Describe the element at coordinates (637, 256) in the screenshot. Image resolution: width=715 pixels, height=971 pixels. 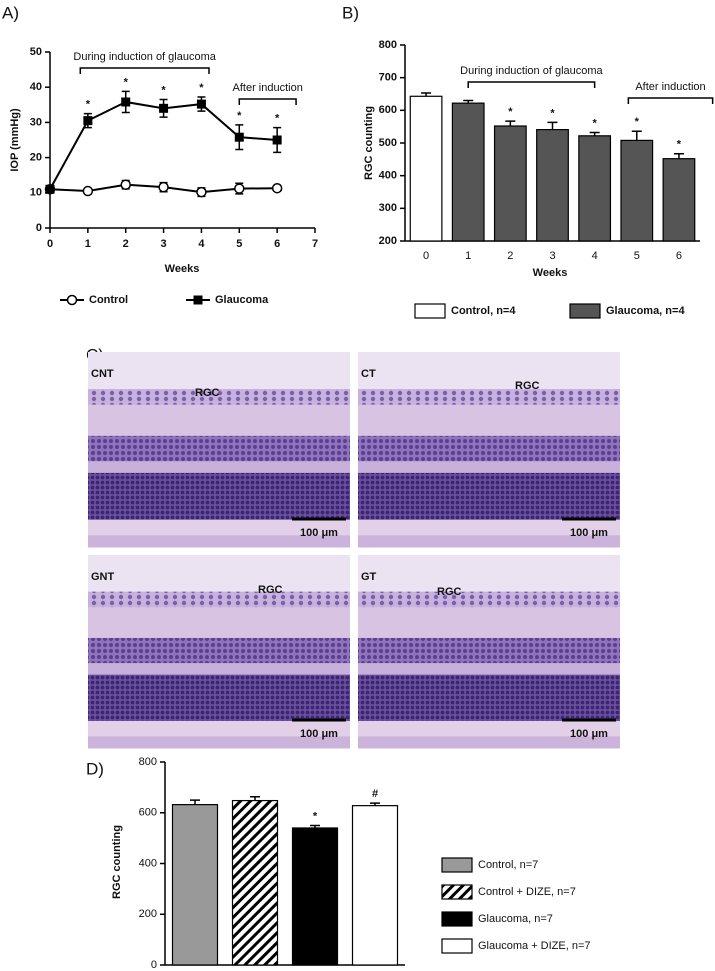
I see `x-tick-label: 5` at that location.